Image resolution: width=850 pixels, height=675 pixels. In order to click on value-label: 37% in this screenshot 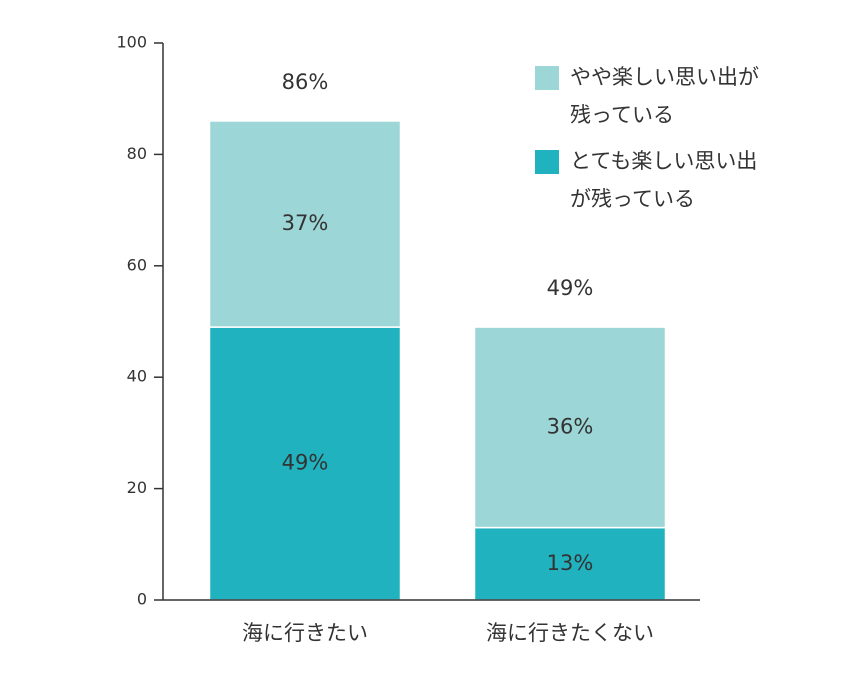, I will do `click(305, 223)`.